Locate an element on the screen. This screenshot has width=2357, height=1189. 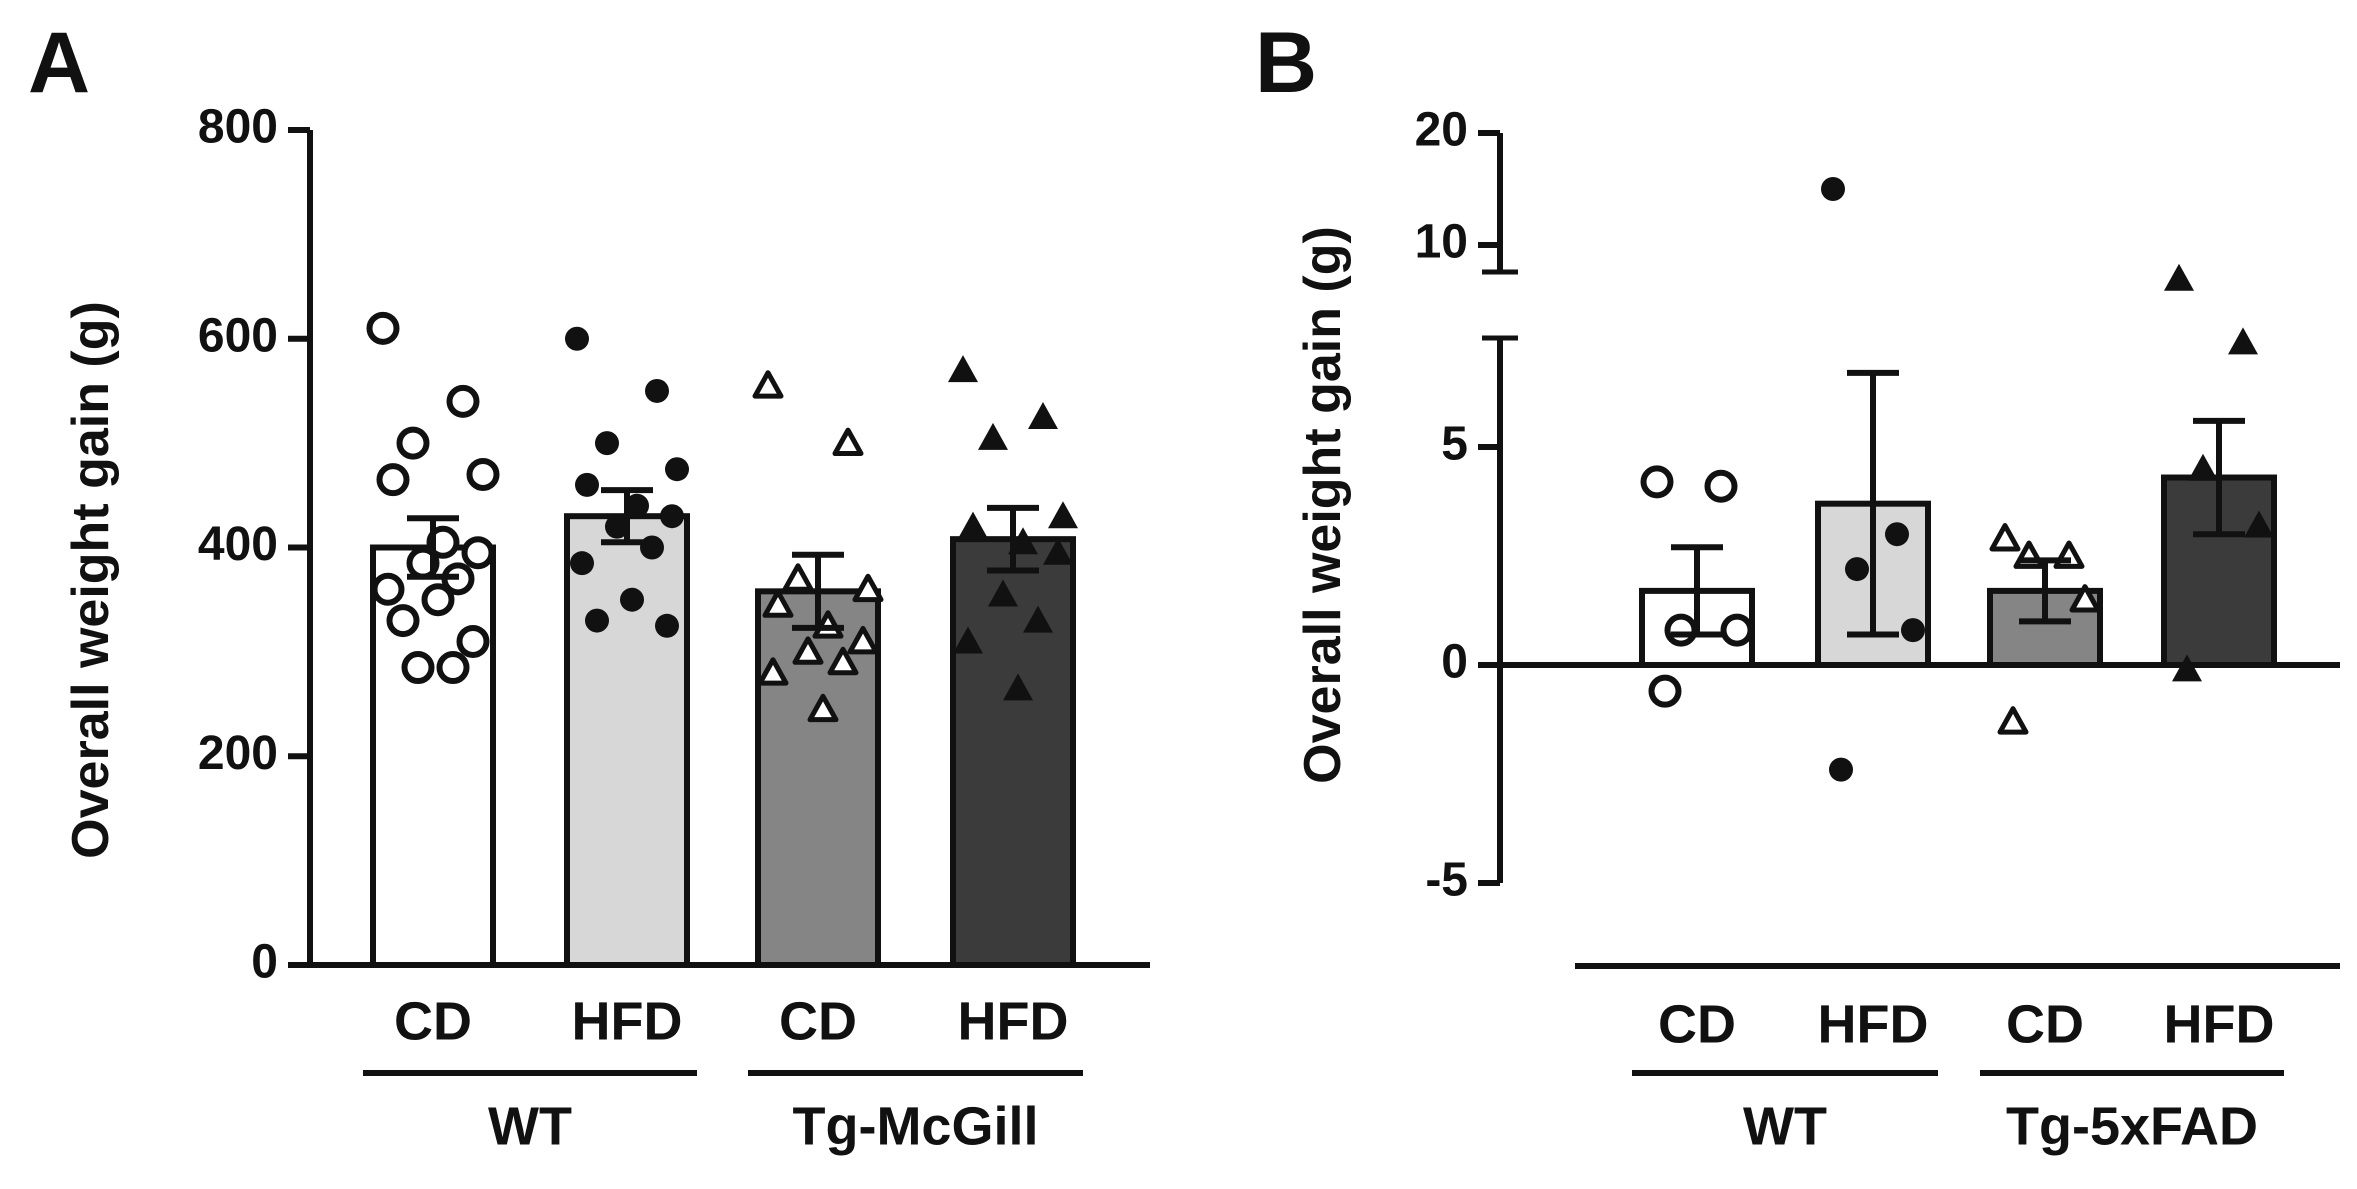
panel-a-y-tick-label: 400 is located at coordinates (238, 544).